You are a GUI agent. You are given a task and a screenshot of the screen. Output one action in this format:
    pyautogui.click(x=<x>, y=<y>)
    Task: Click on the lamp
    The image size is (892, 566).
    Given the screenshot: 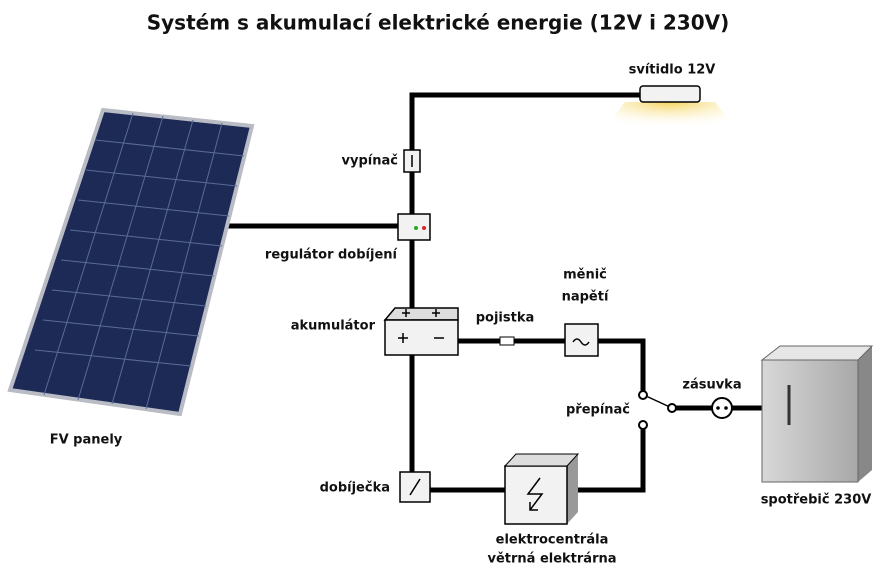 What is the action you would take?
    pyautogui.click(x=670, y=110)
    